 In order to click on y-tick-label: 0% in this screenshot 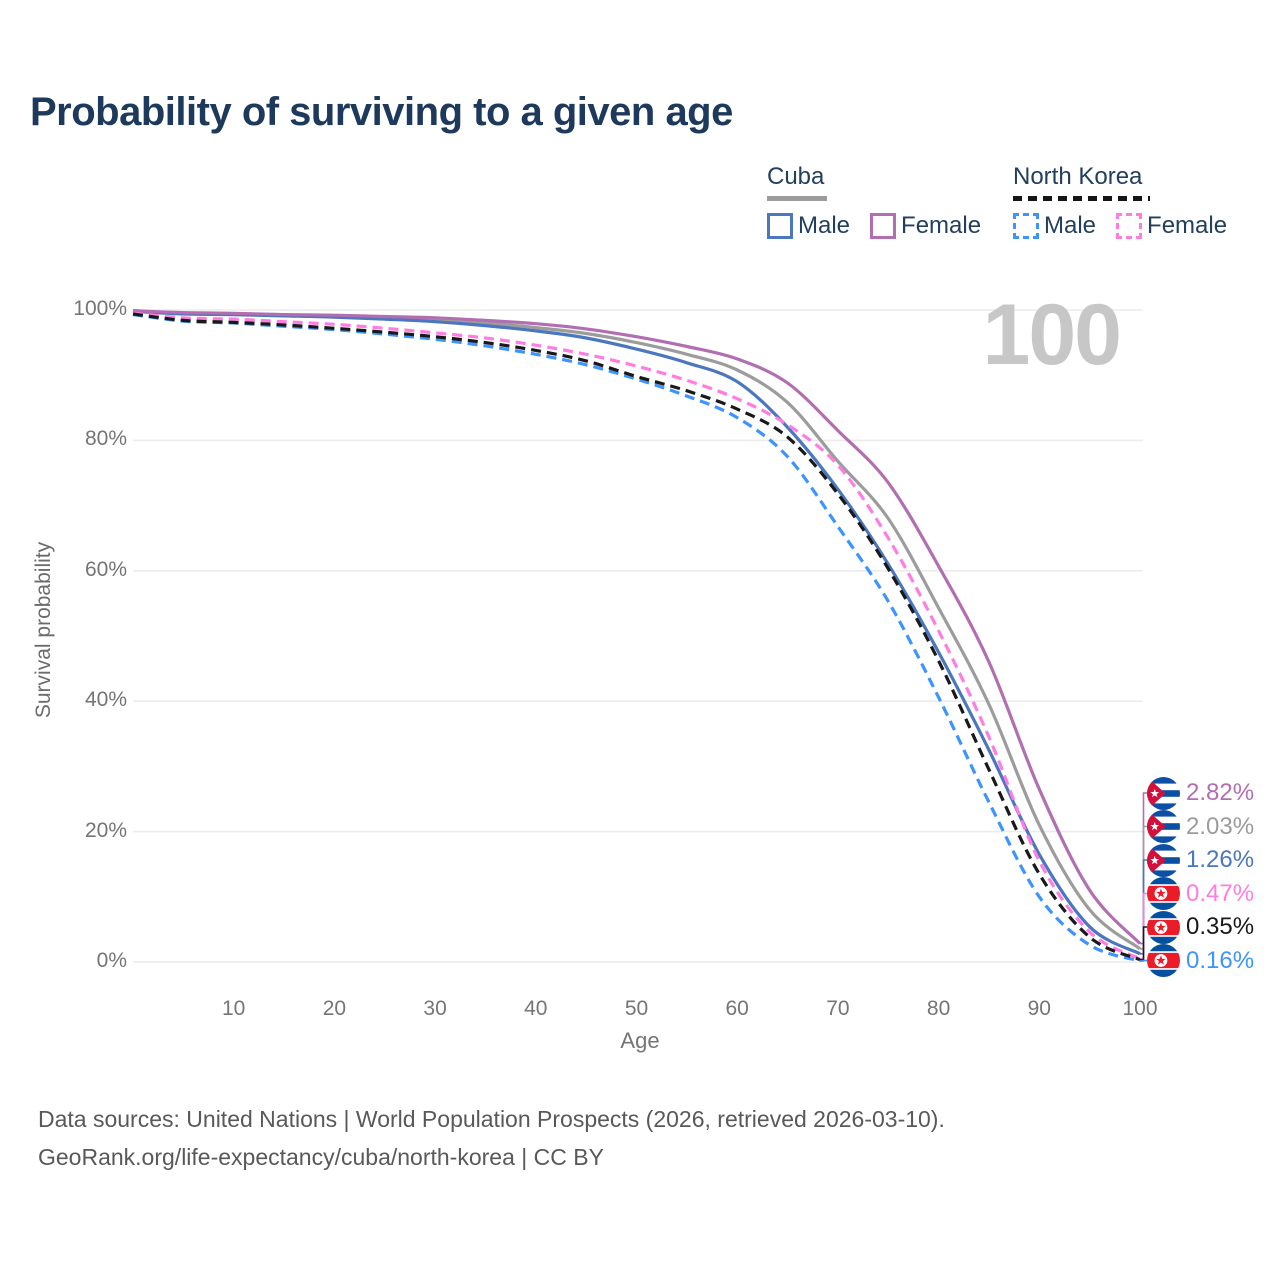, I will do `click(111, 960)`.